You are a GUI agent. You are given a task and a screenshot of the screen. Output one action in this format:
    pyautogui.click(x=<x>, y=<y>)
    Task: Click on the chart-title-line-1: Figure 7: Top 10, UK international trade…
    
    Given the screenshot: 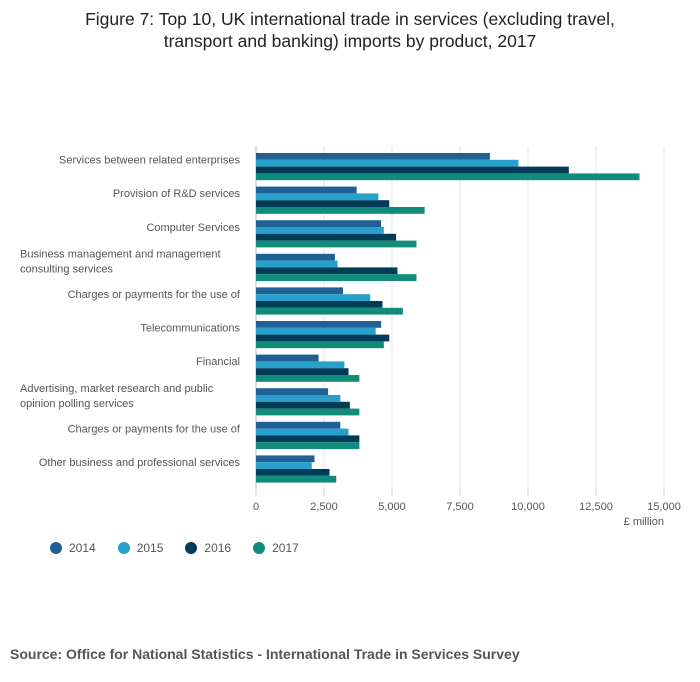 What is the action you would take?
    pyautogui.click(x=350, y=19)
    